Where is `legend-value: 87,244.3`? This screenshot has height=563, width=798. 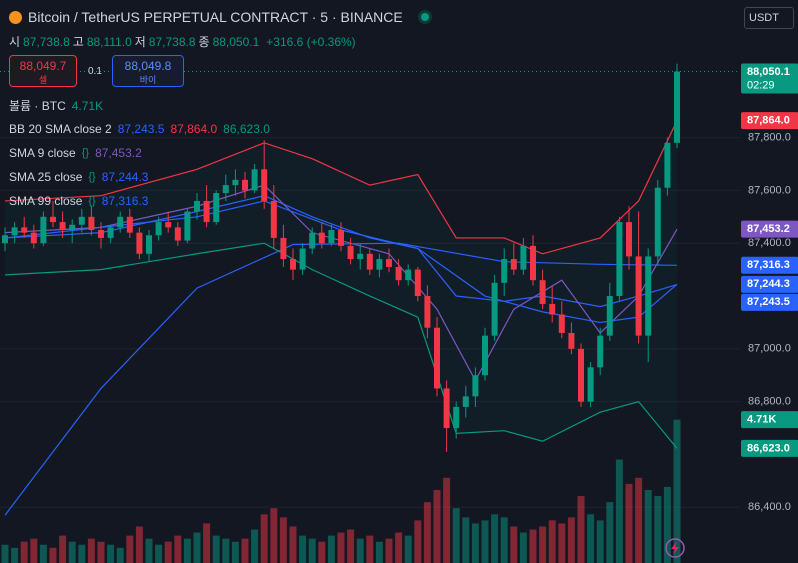
legend-value: 87,244.3 is located at coordinates (125, 177).